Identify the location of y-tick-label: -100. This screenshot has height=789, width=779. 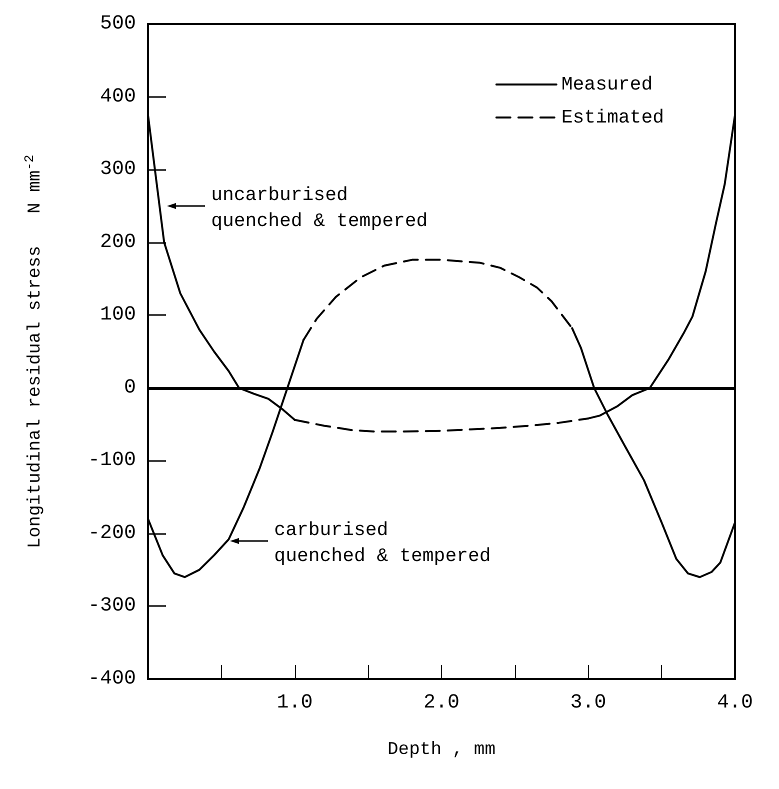
(112, 460).